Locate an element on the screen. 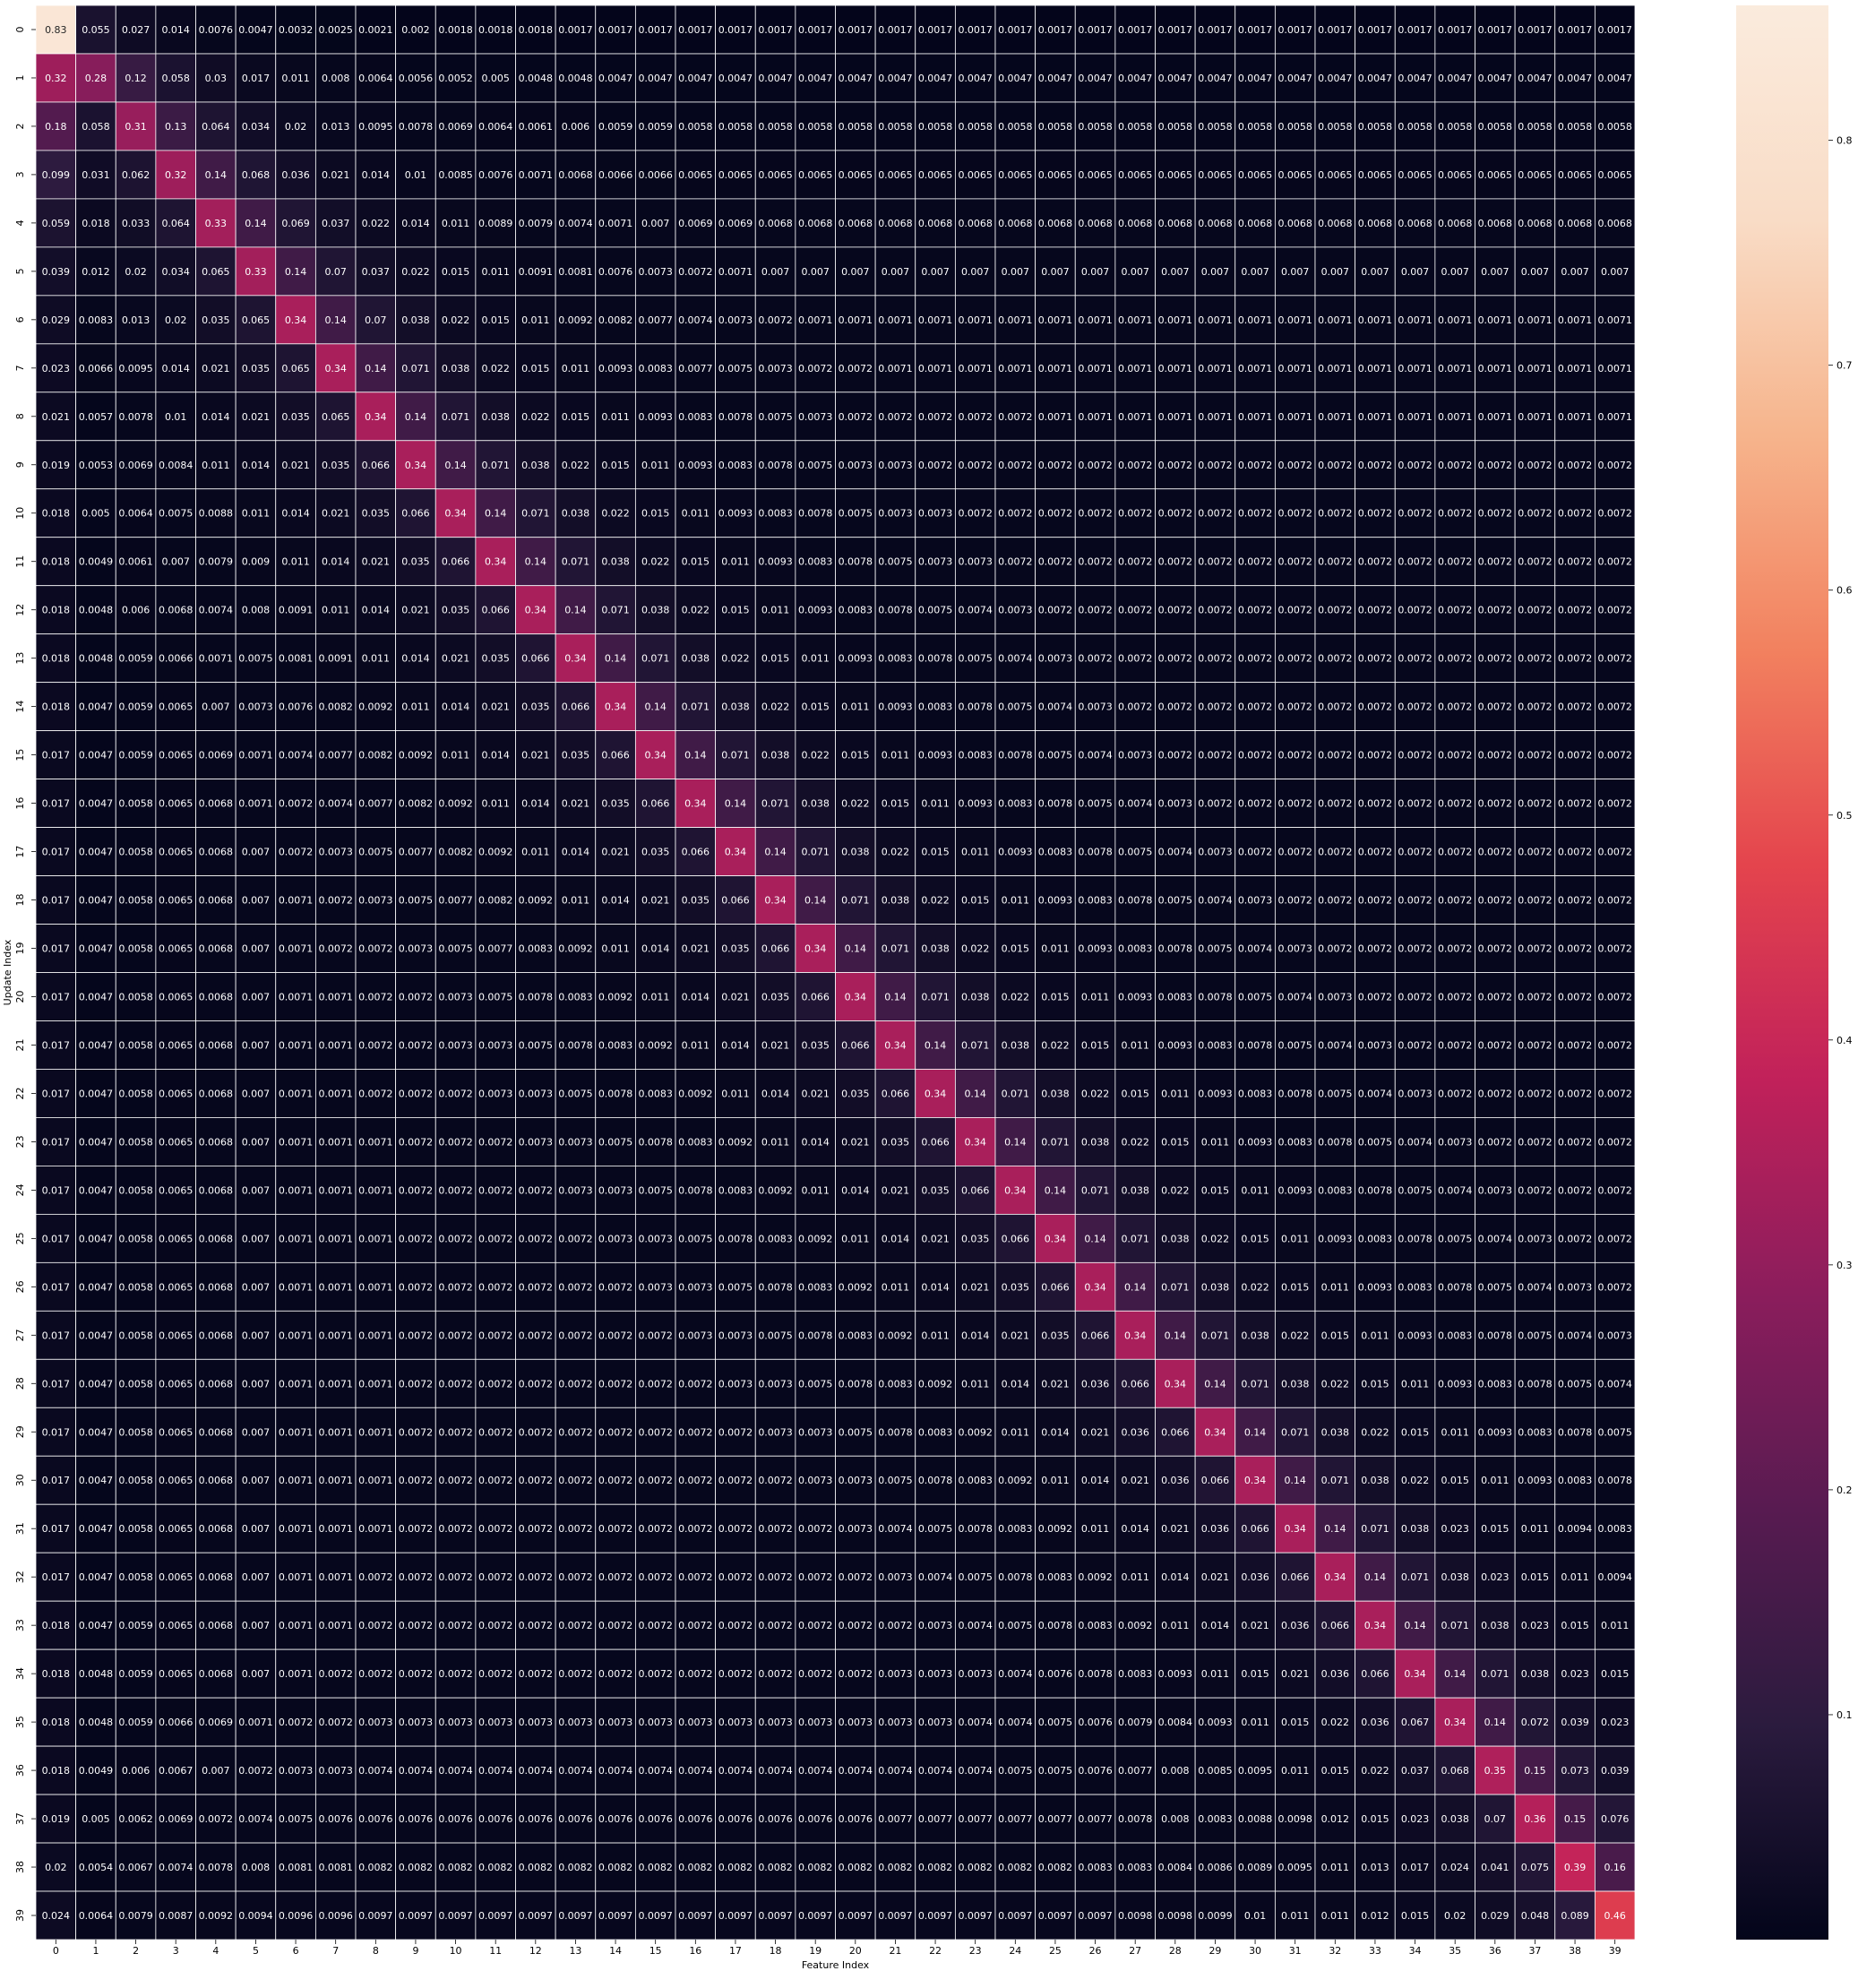 This screenshot has width=1858, height=1988. cell-value-label: 0.0048 is located at coordinates (575, 78).